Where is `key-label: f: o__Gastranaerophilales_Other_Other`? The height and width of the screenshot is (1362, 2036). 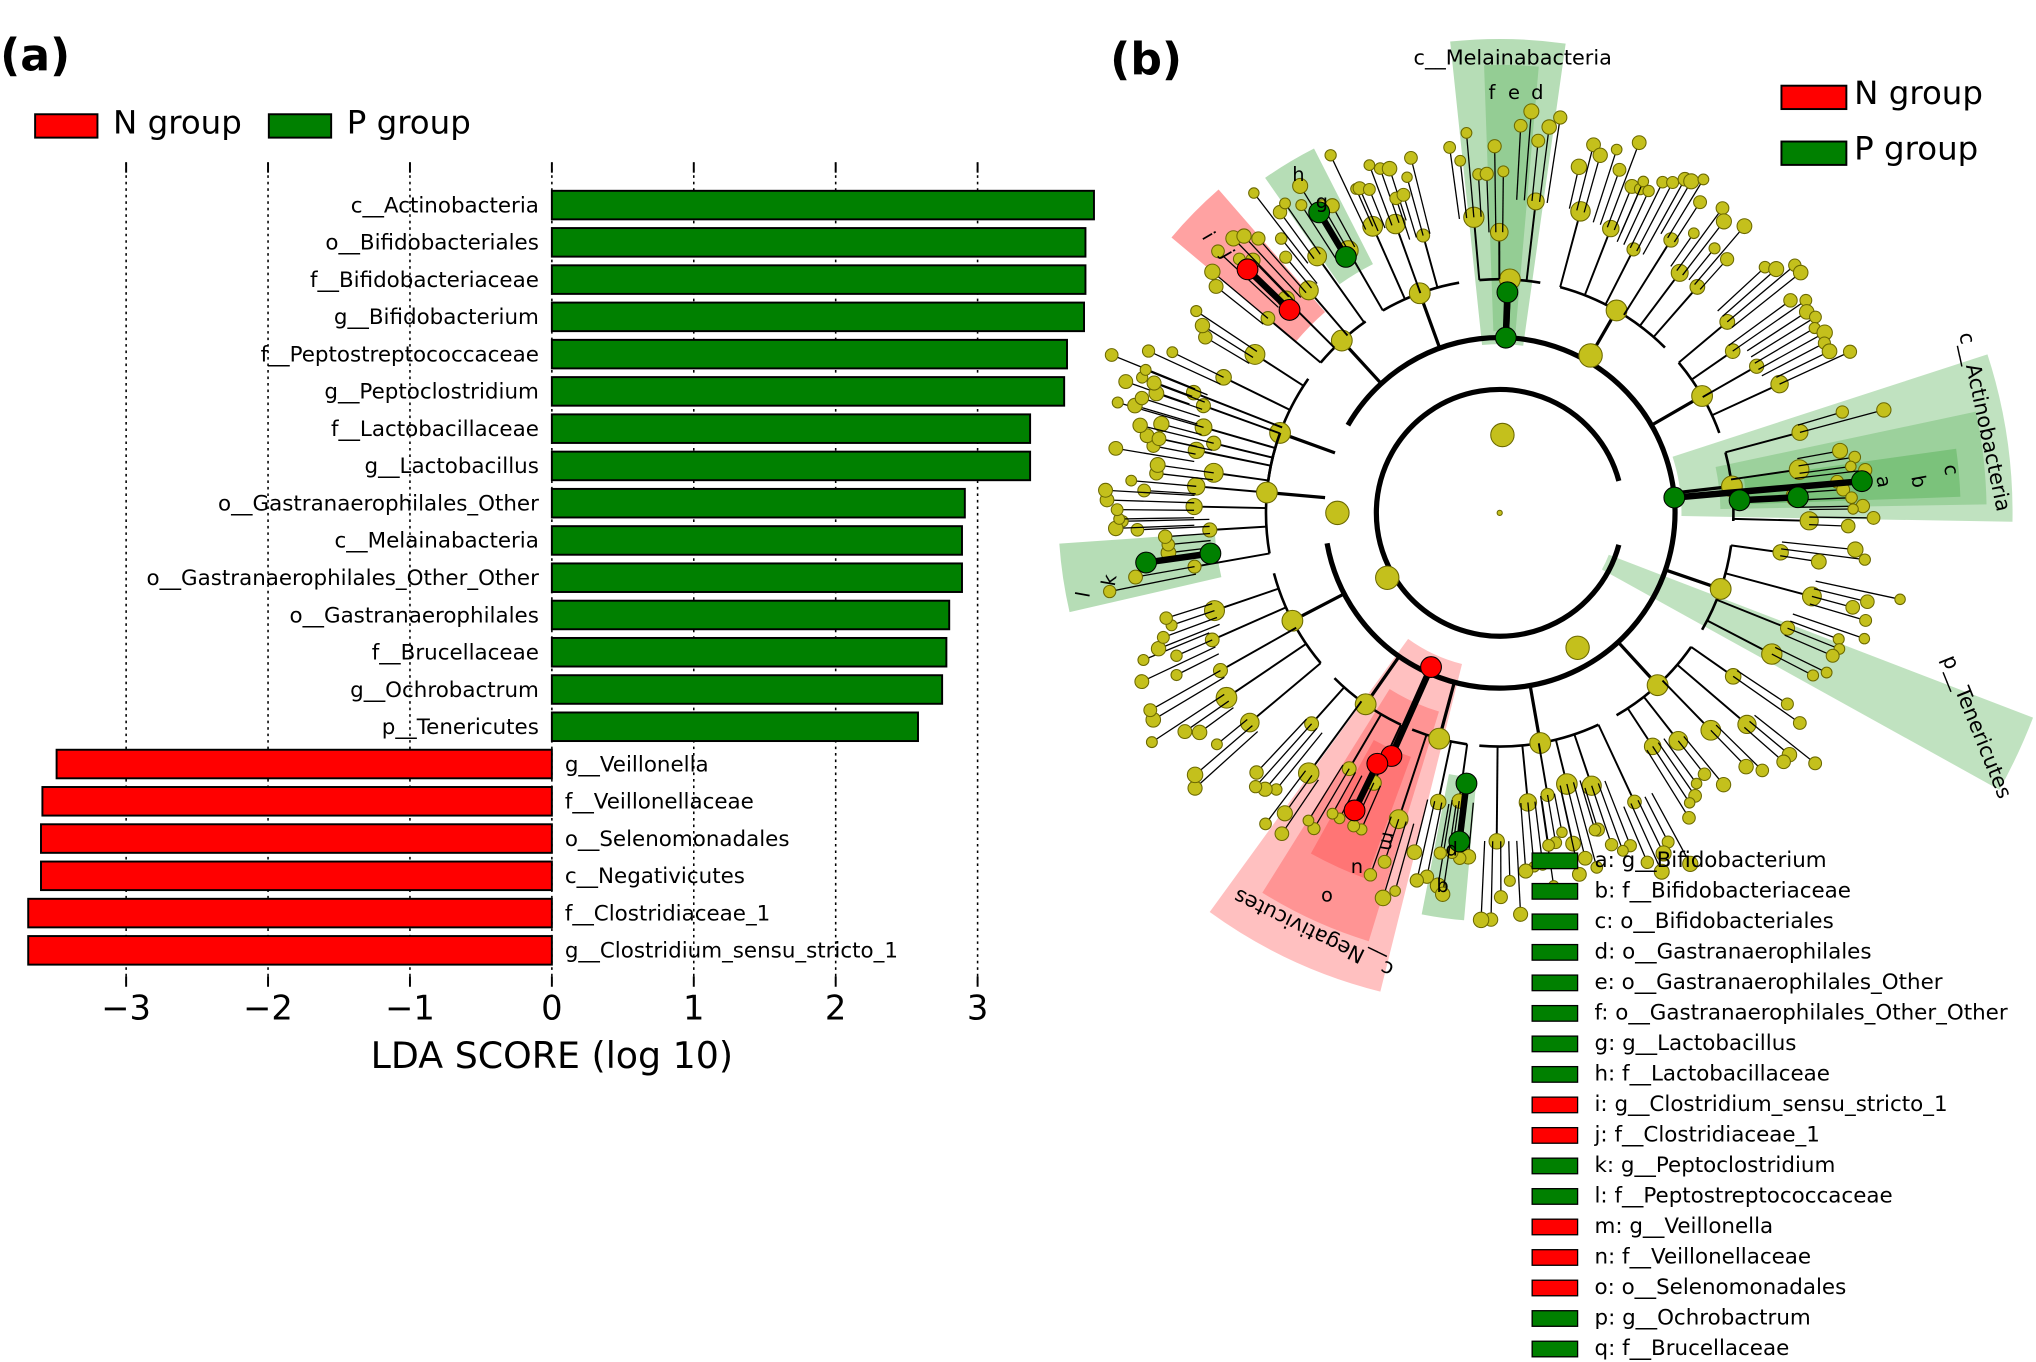
key-label: f: o__Gastranaerophilales_Other_Other is located at coordinates (1800, 1012).